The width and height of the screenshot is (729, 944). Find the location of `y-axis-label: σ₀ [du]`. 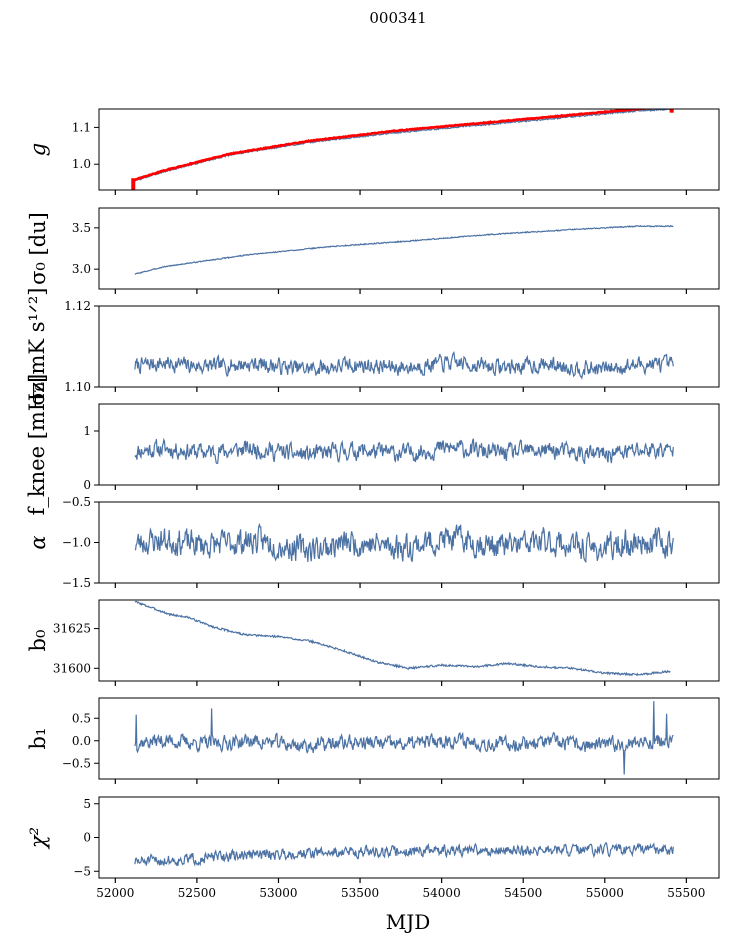

y-axis-label: σ₀ [du] is located at coordinates (38, 248).